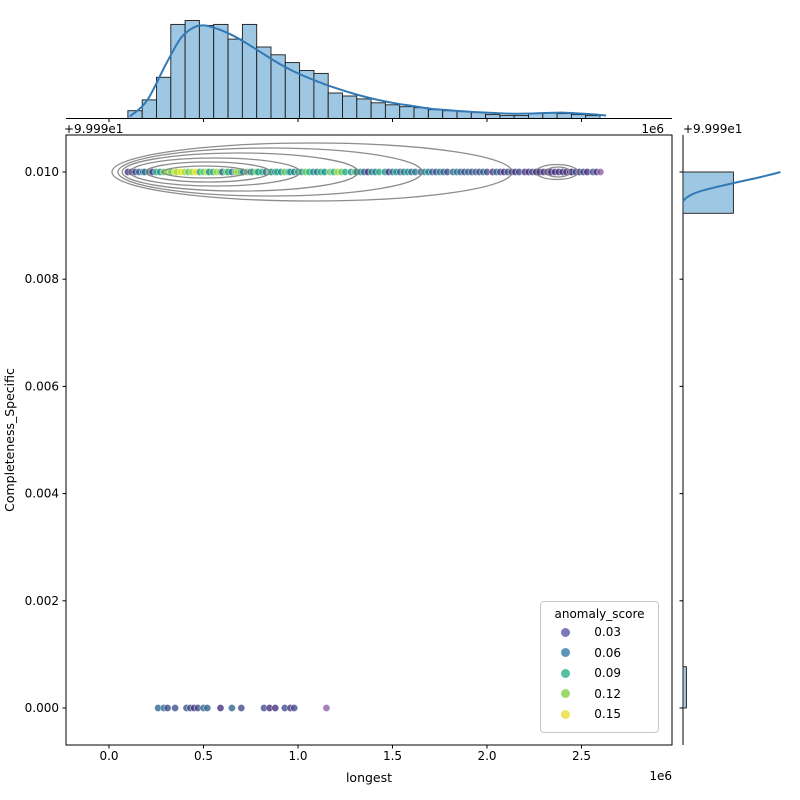 Image resolution: width=800 pixels, height=800 pixels. Describe the element at coordinates (652, 129) in the screenshot. I see `top-x-offset-label: 1e6` at that location.